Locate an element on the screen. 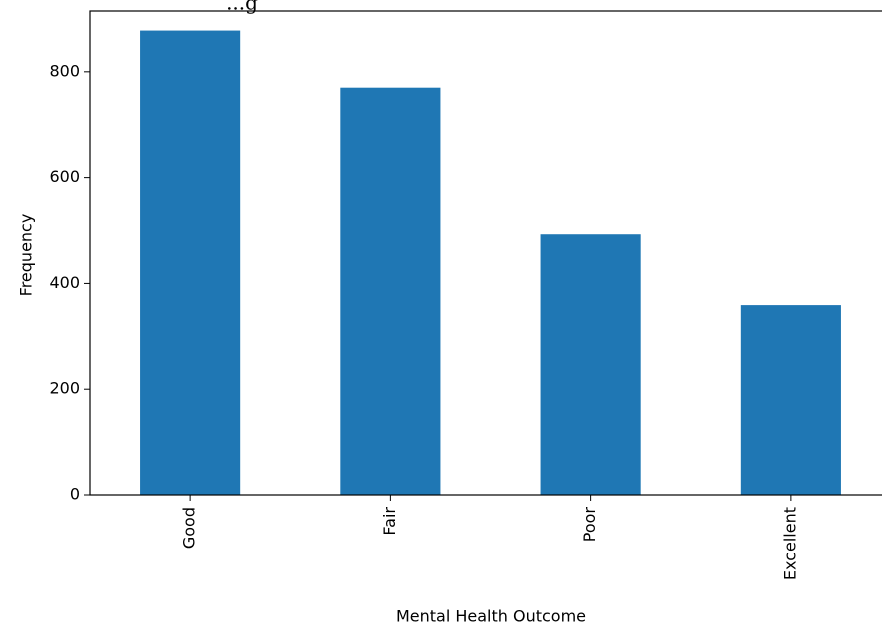 The image size is (882, 633). y-ticks: 0 200 400 600 800 is located at coordinates (69, 282).